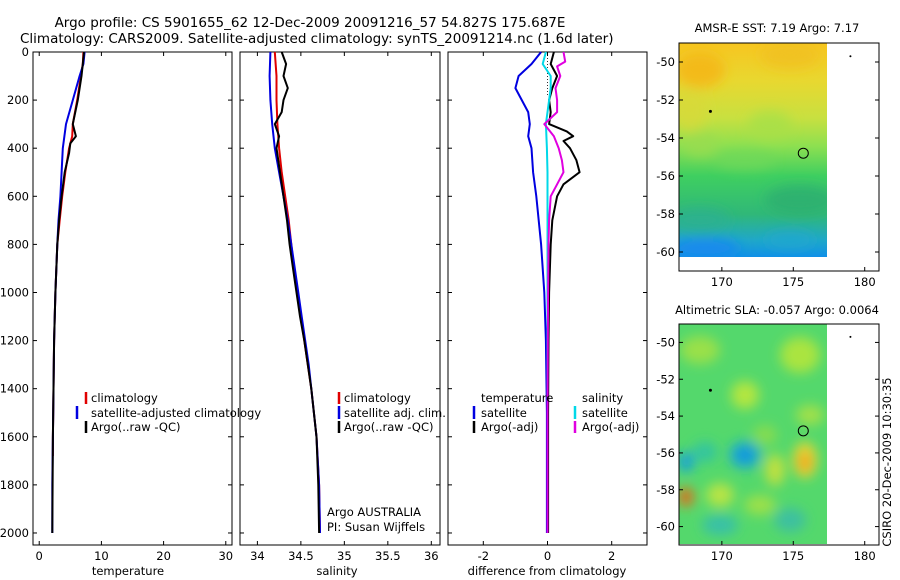  Describe the element at coordinates (531, 292) in the screenshot. I see `series-line-temperature-satellite` at that location.